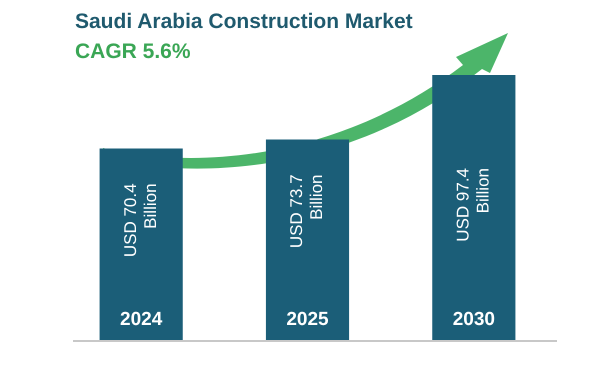  What do you see at coordinates (140, 220) in the screenshot?
I see `data-label: USD 70.4 Billion` at bounding box center [140, 220].